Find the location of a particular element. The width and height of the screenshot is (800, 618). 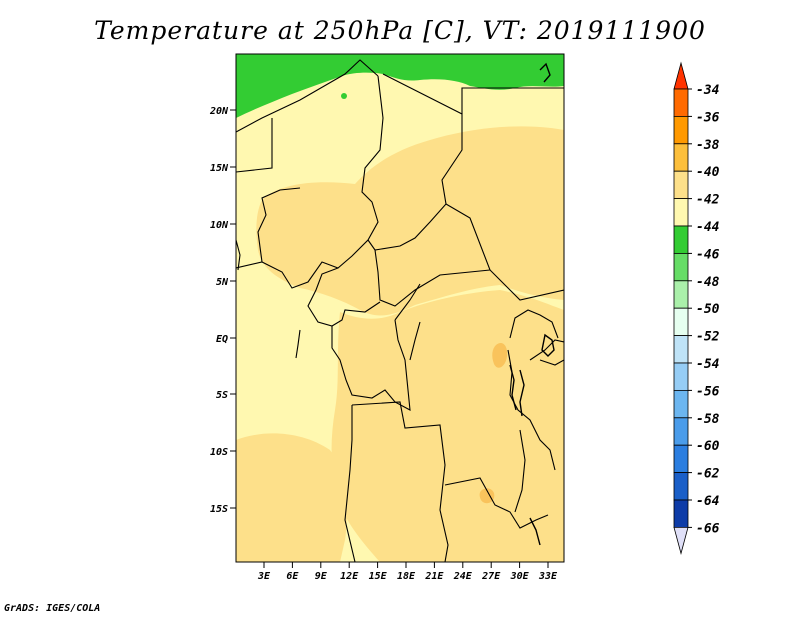

colorbar-label: -56 is located at coordinates (708, 391).